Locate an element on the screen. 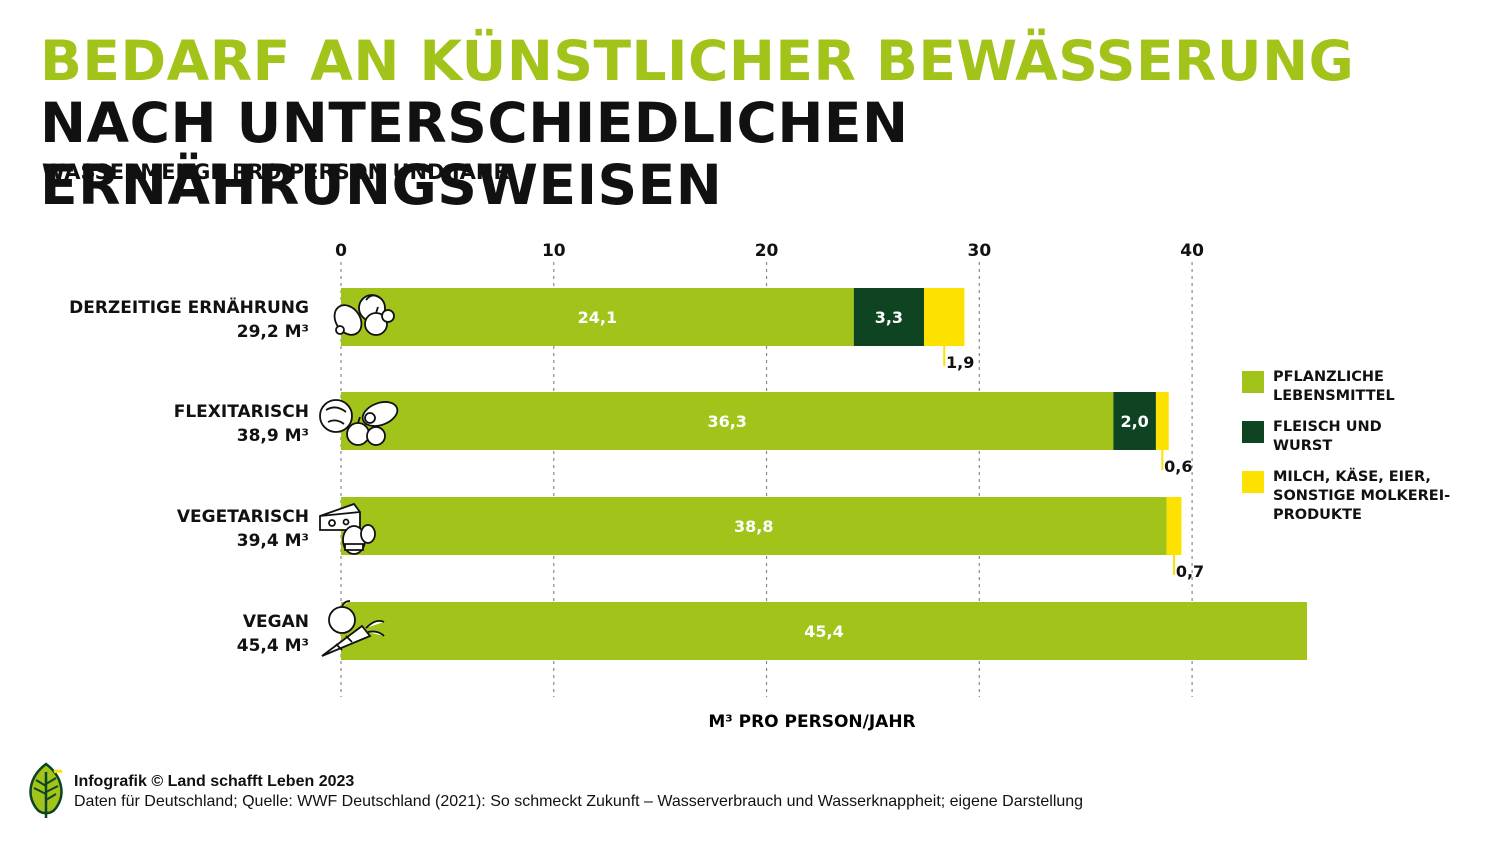 The image size is (1500, 844). data-label-4-series-1: 45,4 is located at coordinates (823, 631).